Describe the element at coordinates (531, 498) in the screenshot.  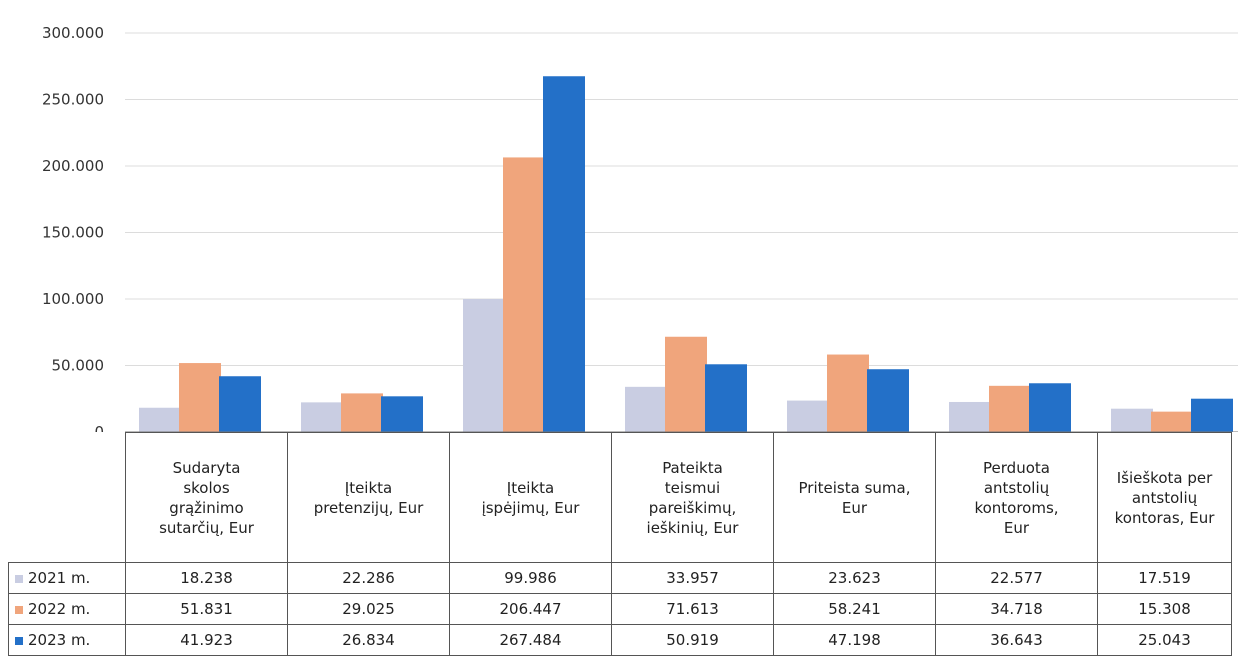
I see `category-label: Įteikta įspėjimų, Eur` at that location.